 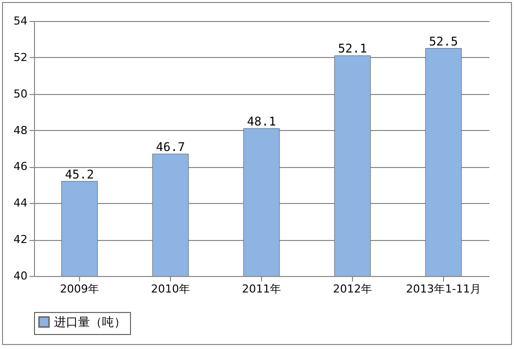 I want to click on y-tick-label: 42, so click(x=21, y=239).